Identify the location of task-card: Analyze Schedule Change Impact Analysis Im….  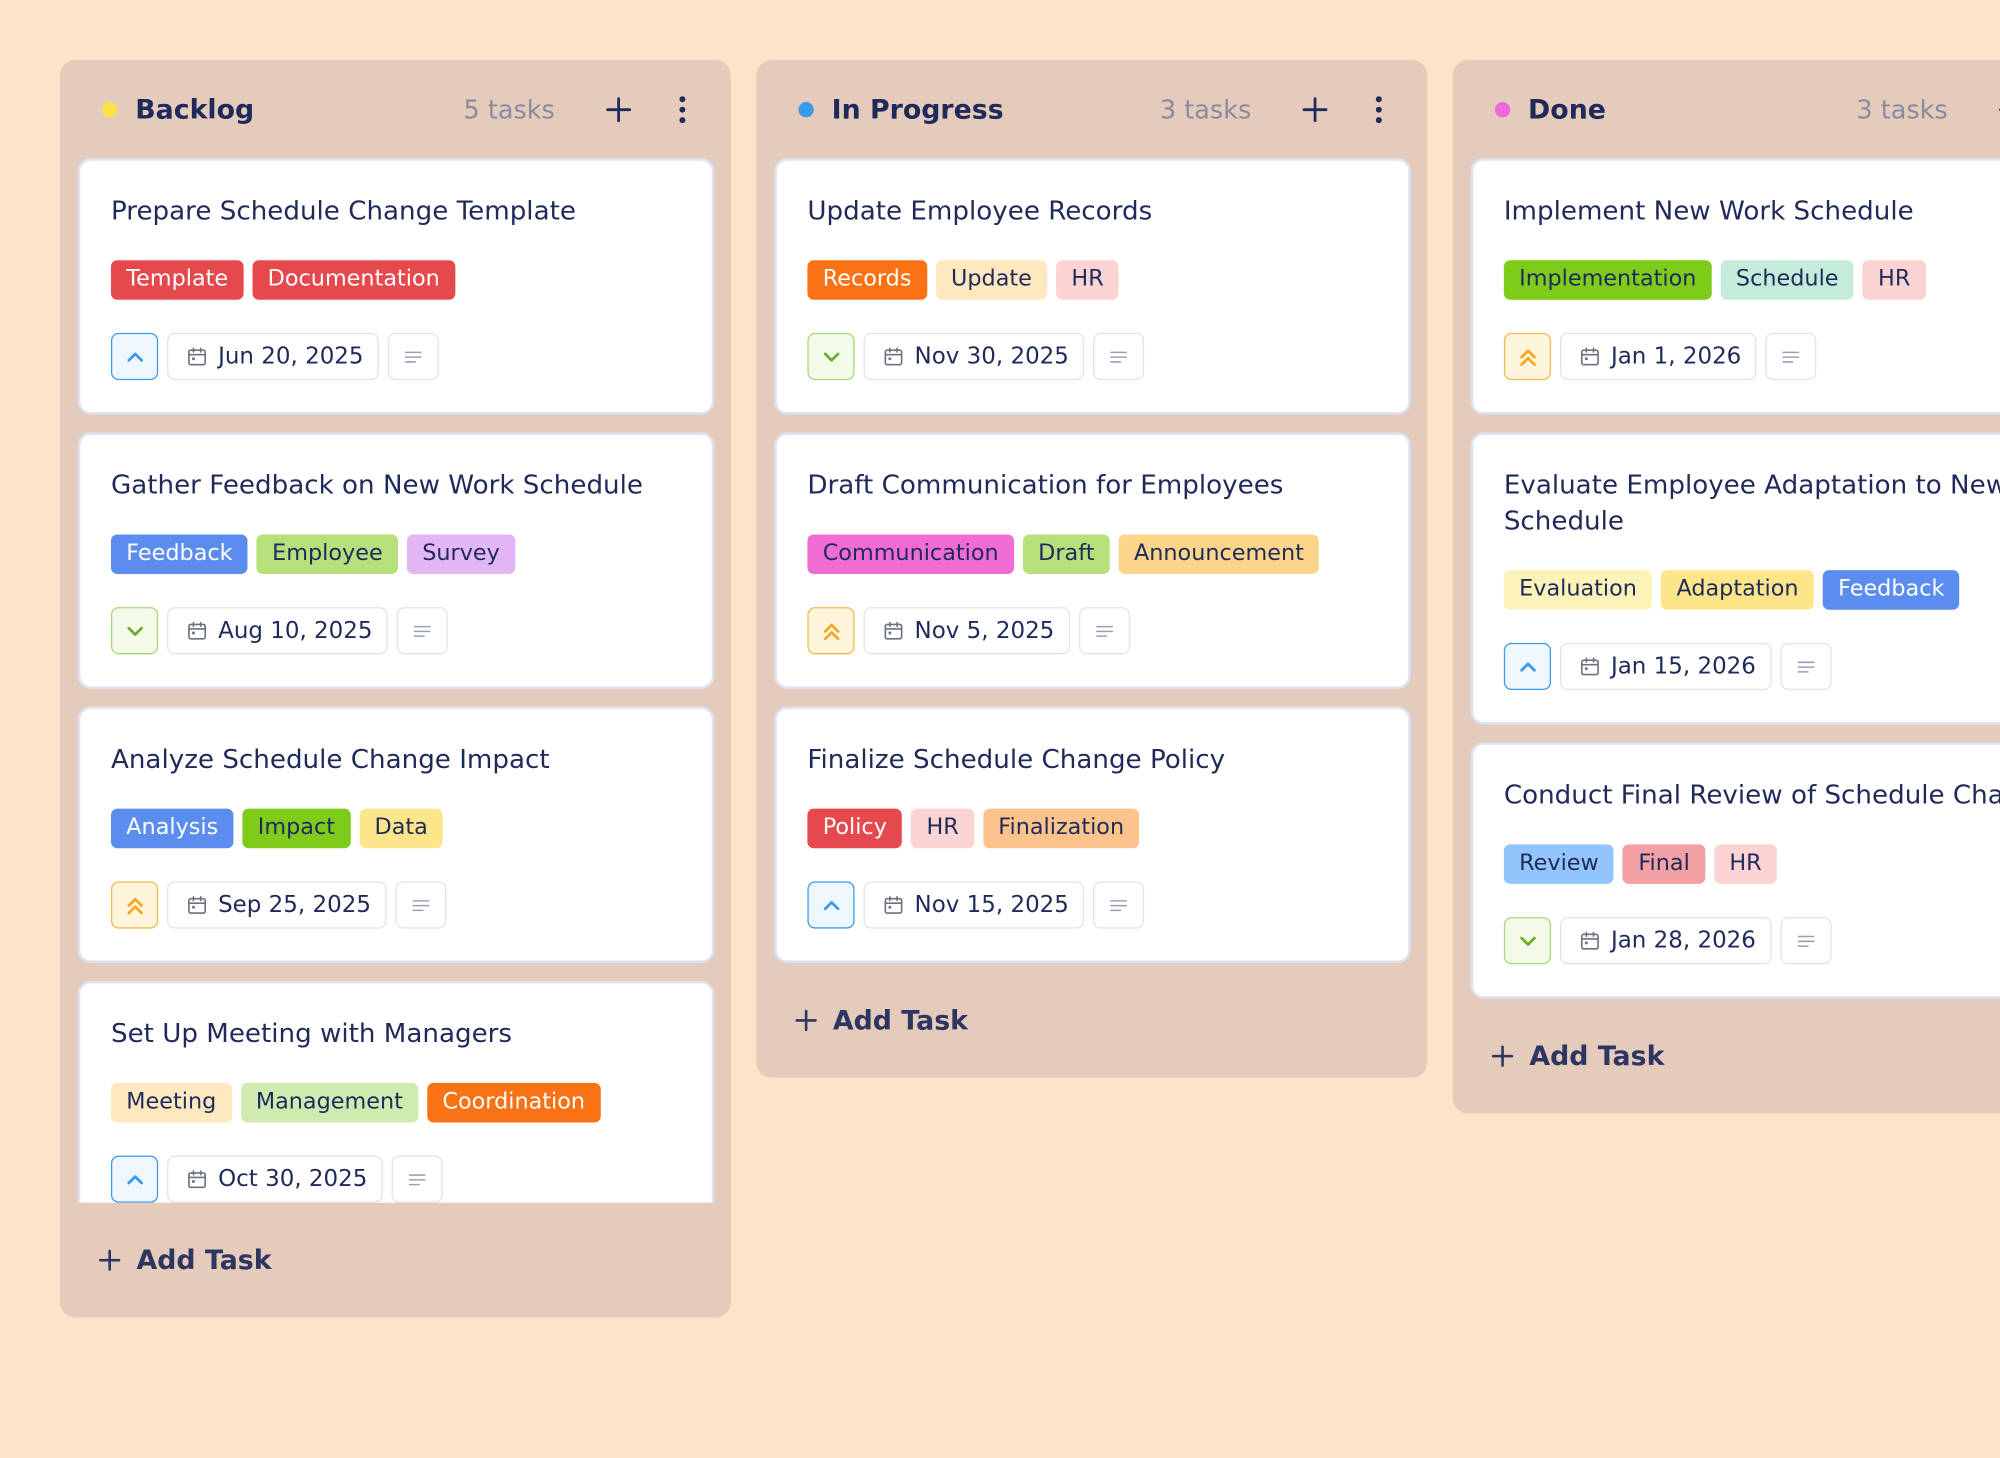
(396, 835).